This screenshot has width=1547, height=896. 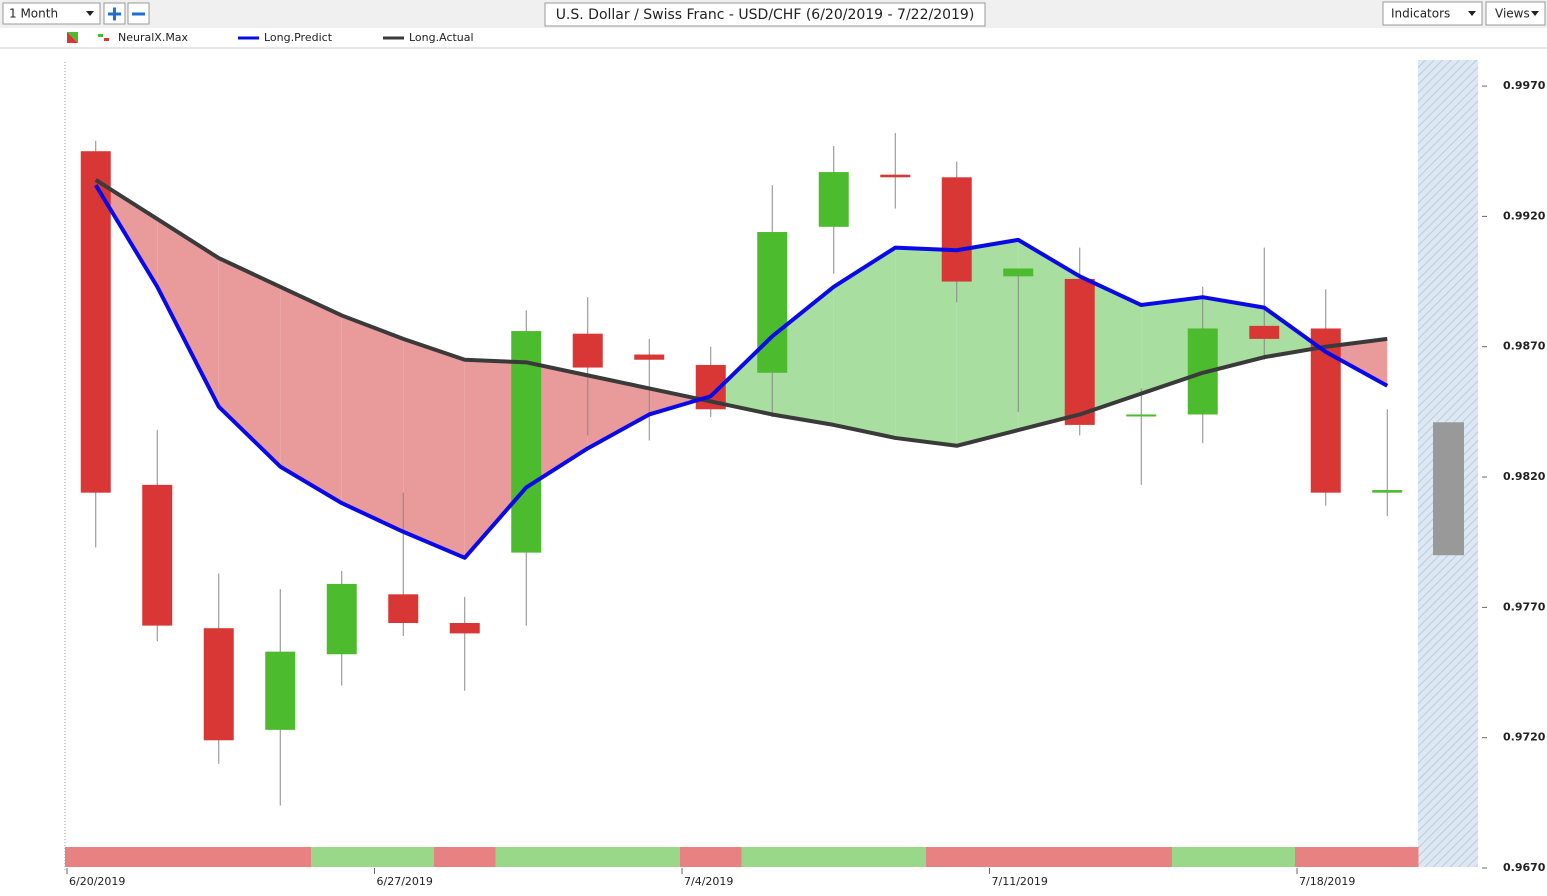 What do you see at coordinates (441, 37) in the screenshot?
I see `legend-label: Long.Actual` at bounding box center [441, 37].